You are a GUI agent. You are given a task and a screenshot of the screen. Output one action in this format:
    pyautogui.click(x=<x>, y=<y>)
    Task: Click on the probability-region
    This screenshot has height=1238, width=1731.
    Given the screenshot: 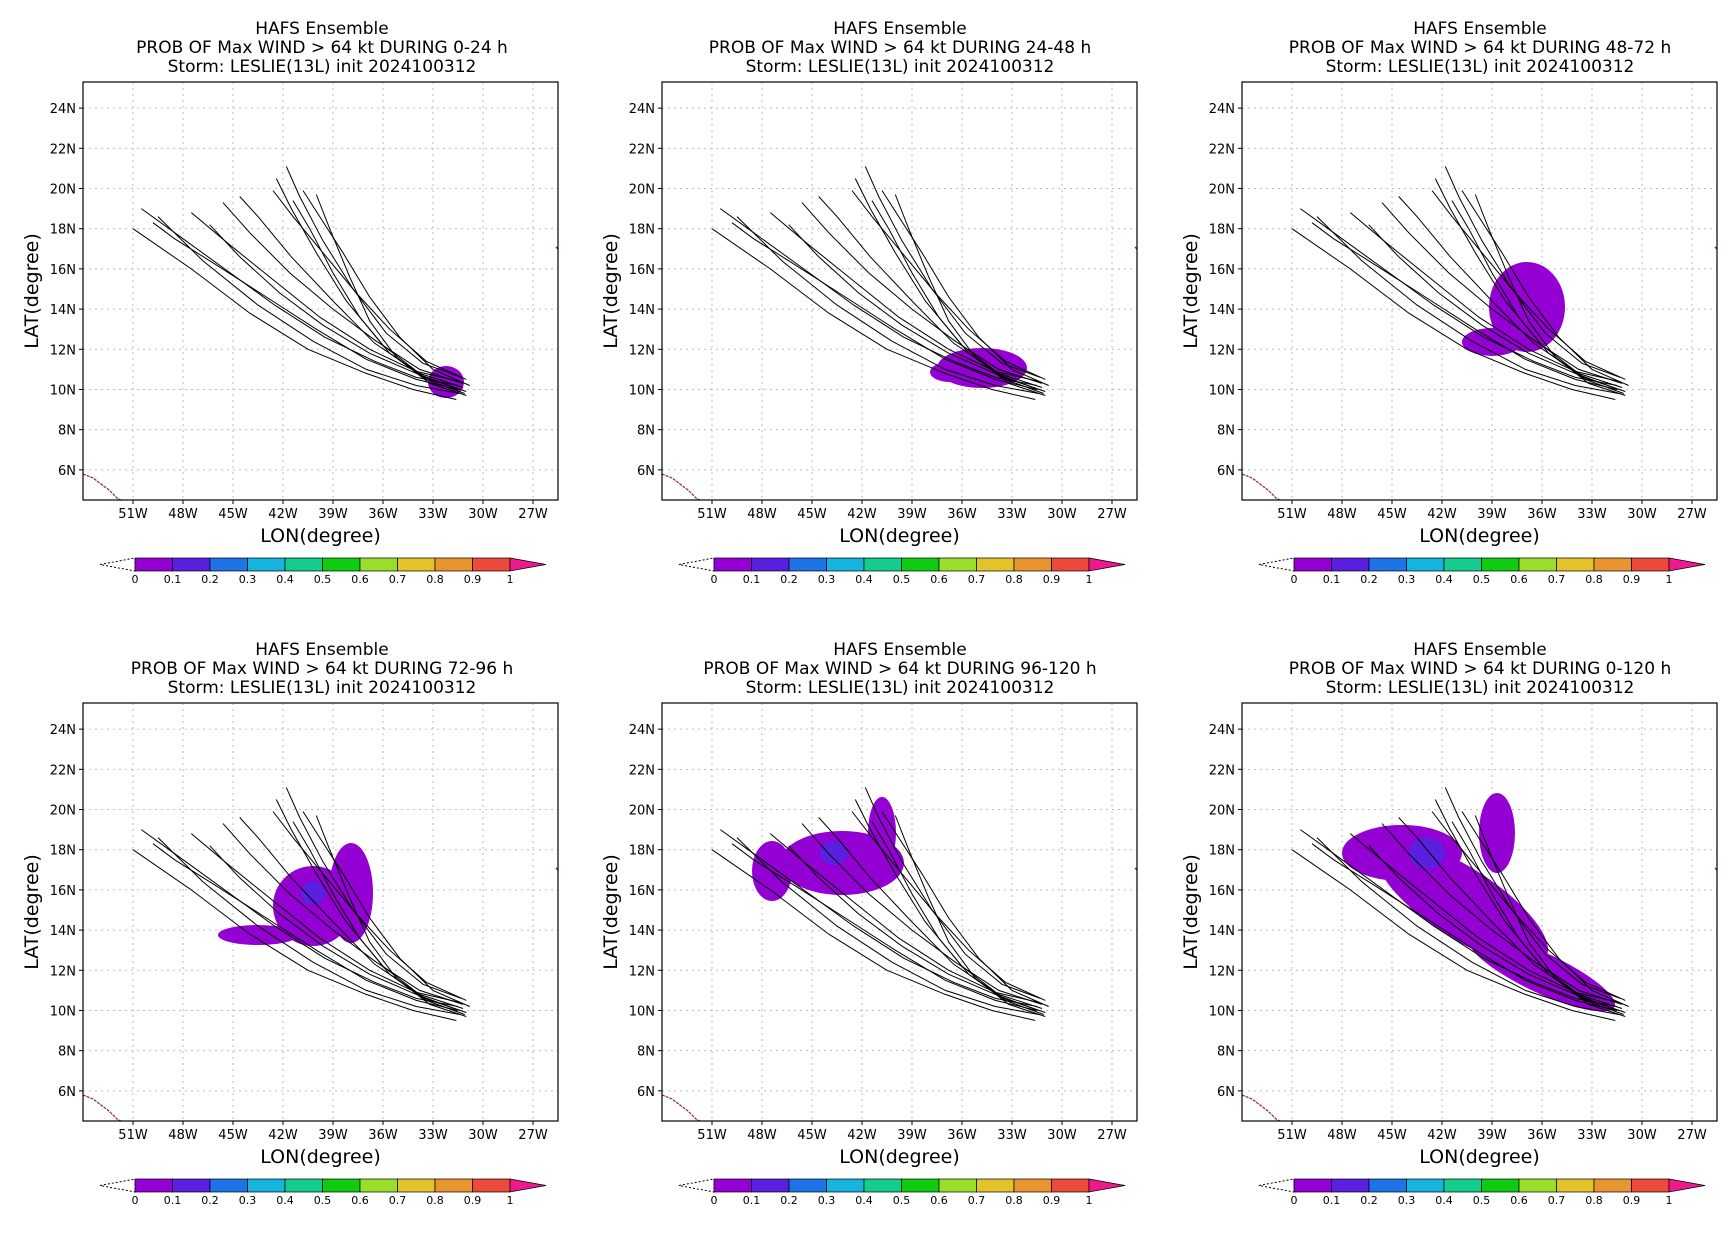 What is the action you would take?
    pyautogui.click(x=1462, y=903)
    